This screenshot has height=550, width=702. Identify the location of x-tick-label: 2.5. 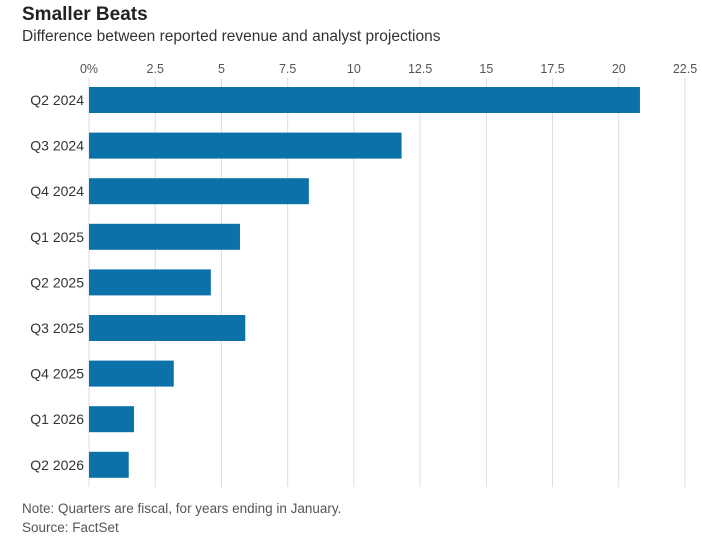
(155, 69).